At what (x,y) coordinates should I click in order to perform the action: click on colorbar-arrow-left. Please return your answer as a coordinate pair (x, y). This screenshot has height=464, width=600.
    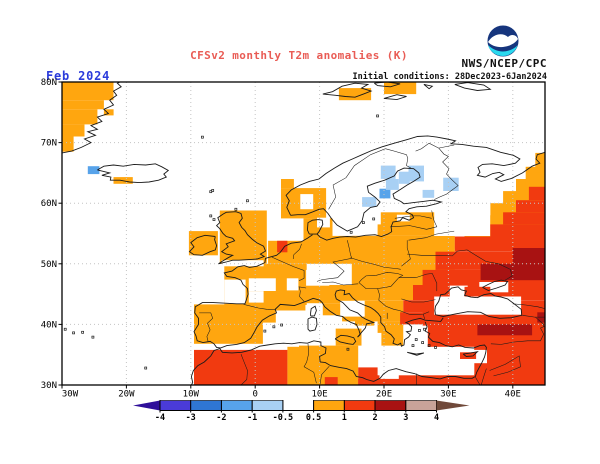
    Looking at the image, I should click on (146, 405).